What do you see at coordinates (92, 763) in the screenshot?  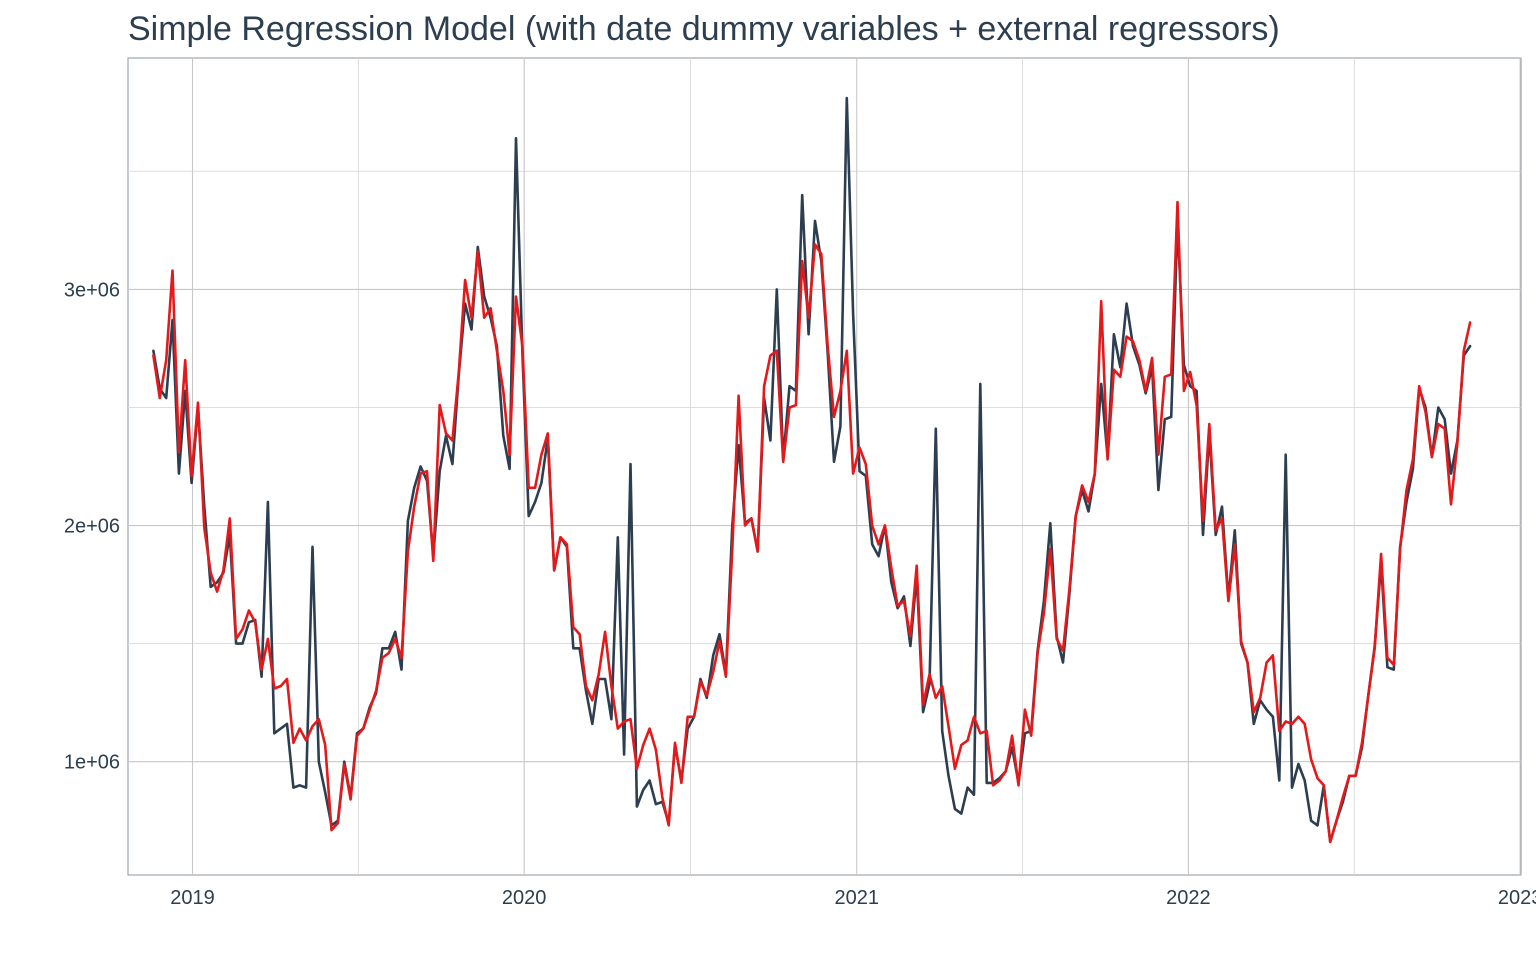 I see `y-tick-label: 1e+06` at bounding box center [92, 763].